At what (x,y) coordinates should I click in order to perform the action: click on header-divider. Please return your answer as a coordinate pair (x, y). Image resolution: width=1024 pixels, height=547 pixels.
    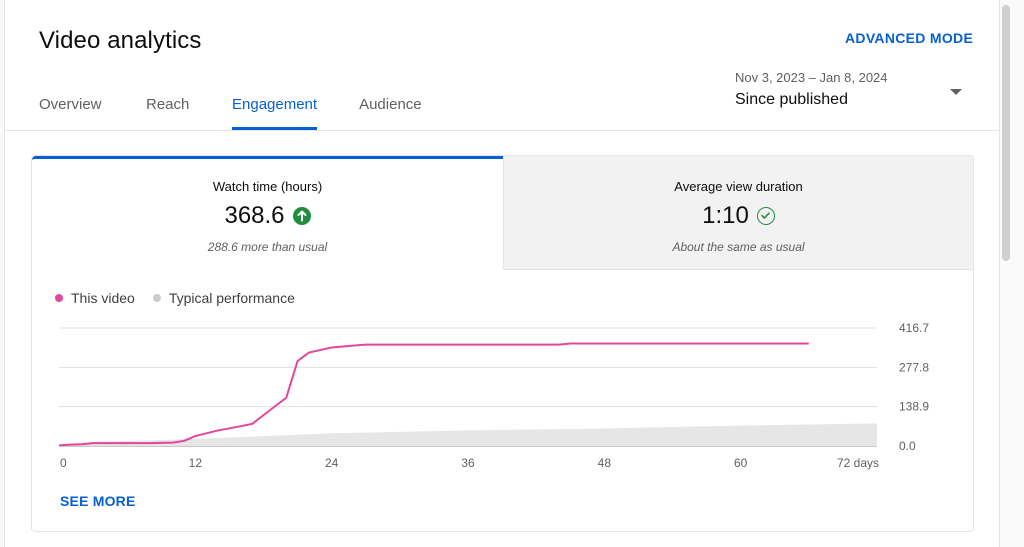
    Looking at the image, I should click on (502, 130).